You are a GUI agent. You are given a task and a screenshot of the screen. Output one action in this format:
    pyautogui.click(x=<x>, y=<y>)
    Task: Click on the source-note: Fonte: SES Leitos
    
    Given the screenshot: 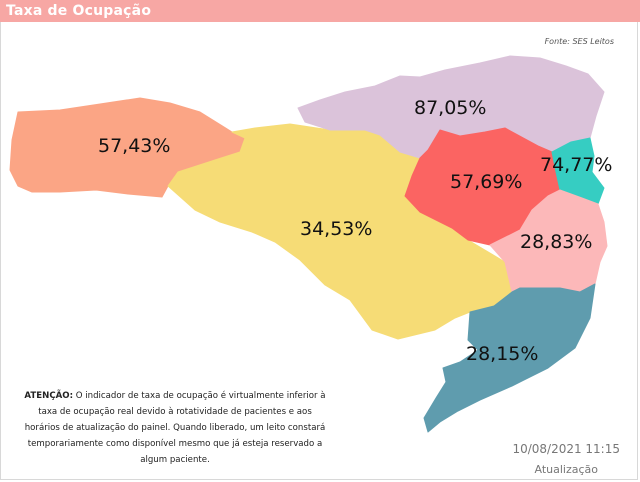 What is the action you would take?
    pyautogui.click(x=579, y=41)
    